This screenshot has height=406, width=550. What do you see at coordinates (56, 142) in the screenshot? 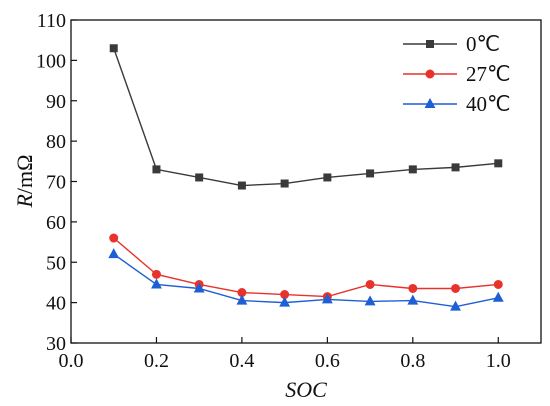
I see `y-tick-label: 80` at bounding box center [56, 142].